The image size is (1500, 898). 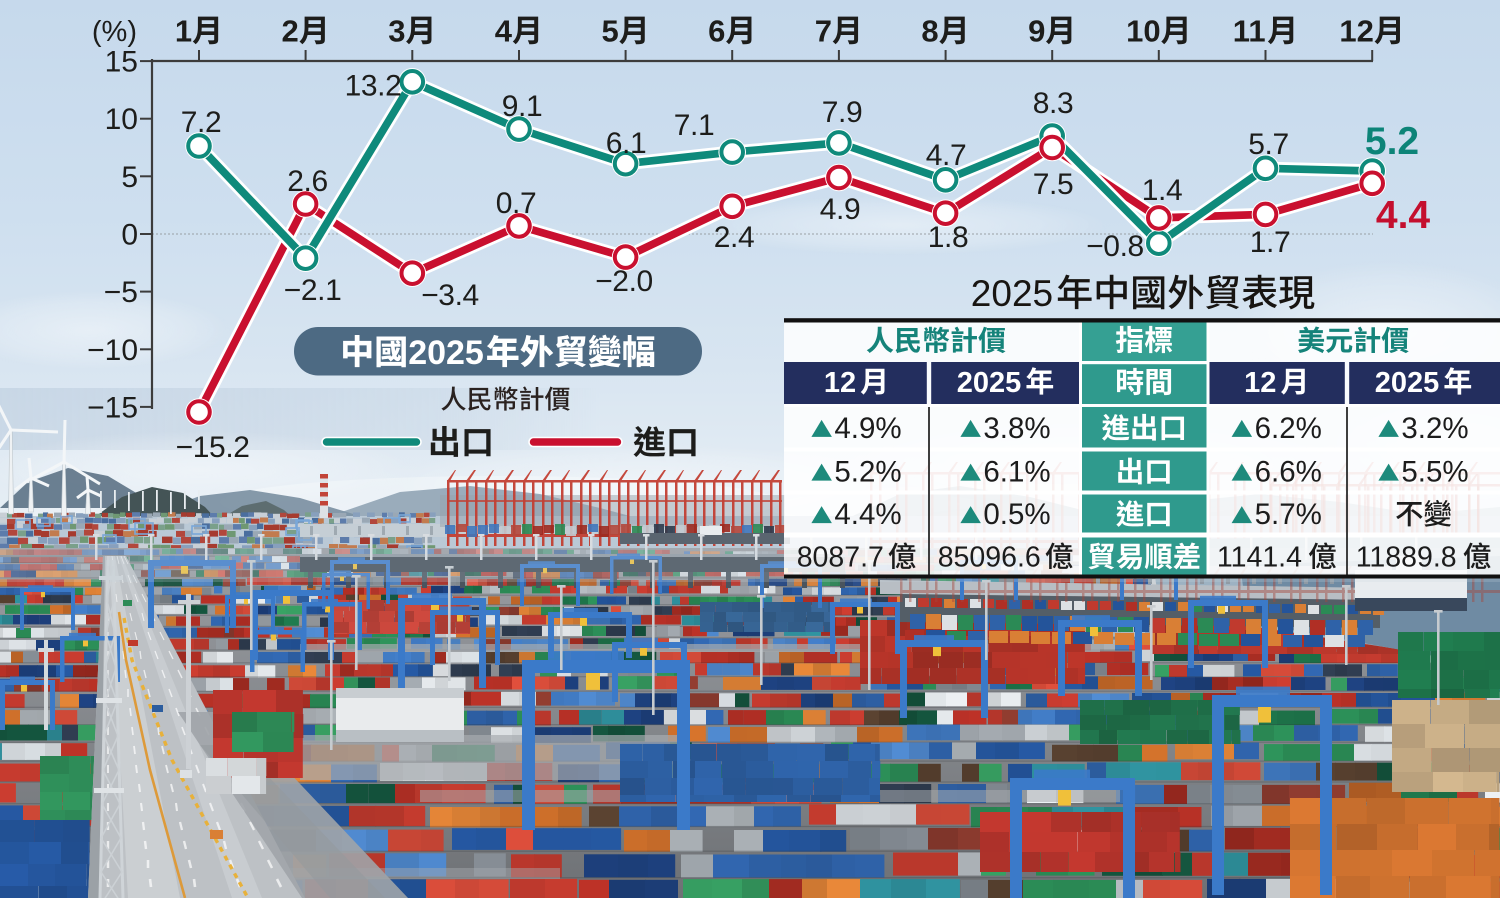 What do you see at coordinates (450, 295) in the screenshot?
I see `svg-text: −3.4` at bounding box center [450, 295].